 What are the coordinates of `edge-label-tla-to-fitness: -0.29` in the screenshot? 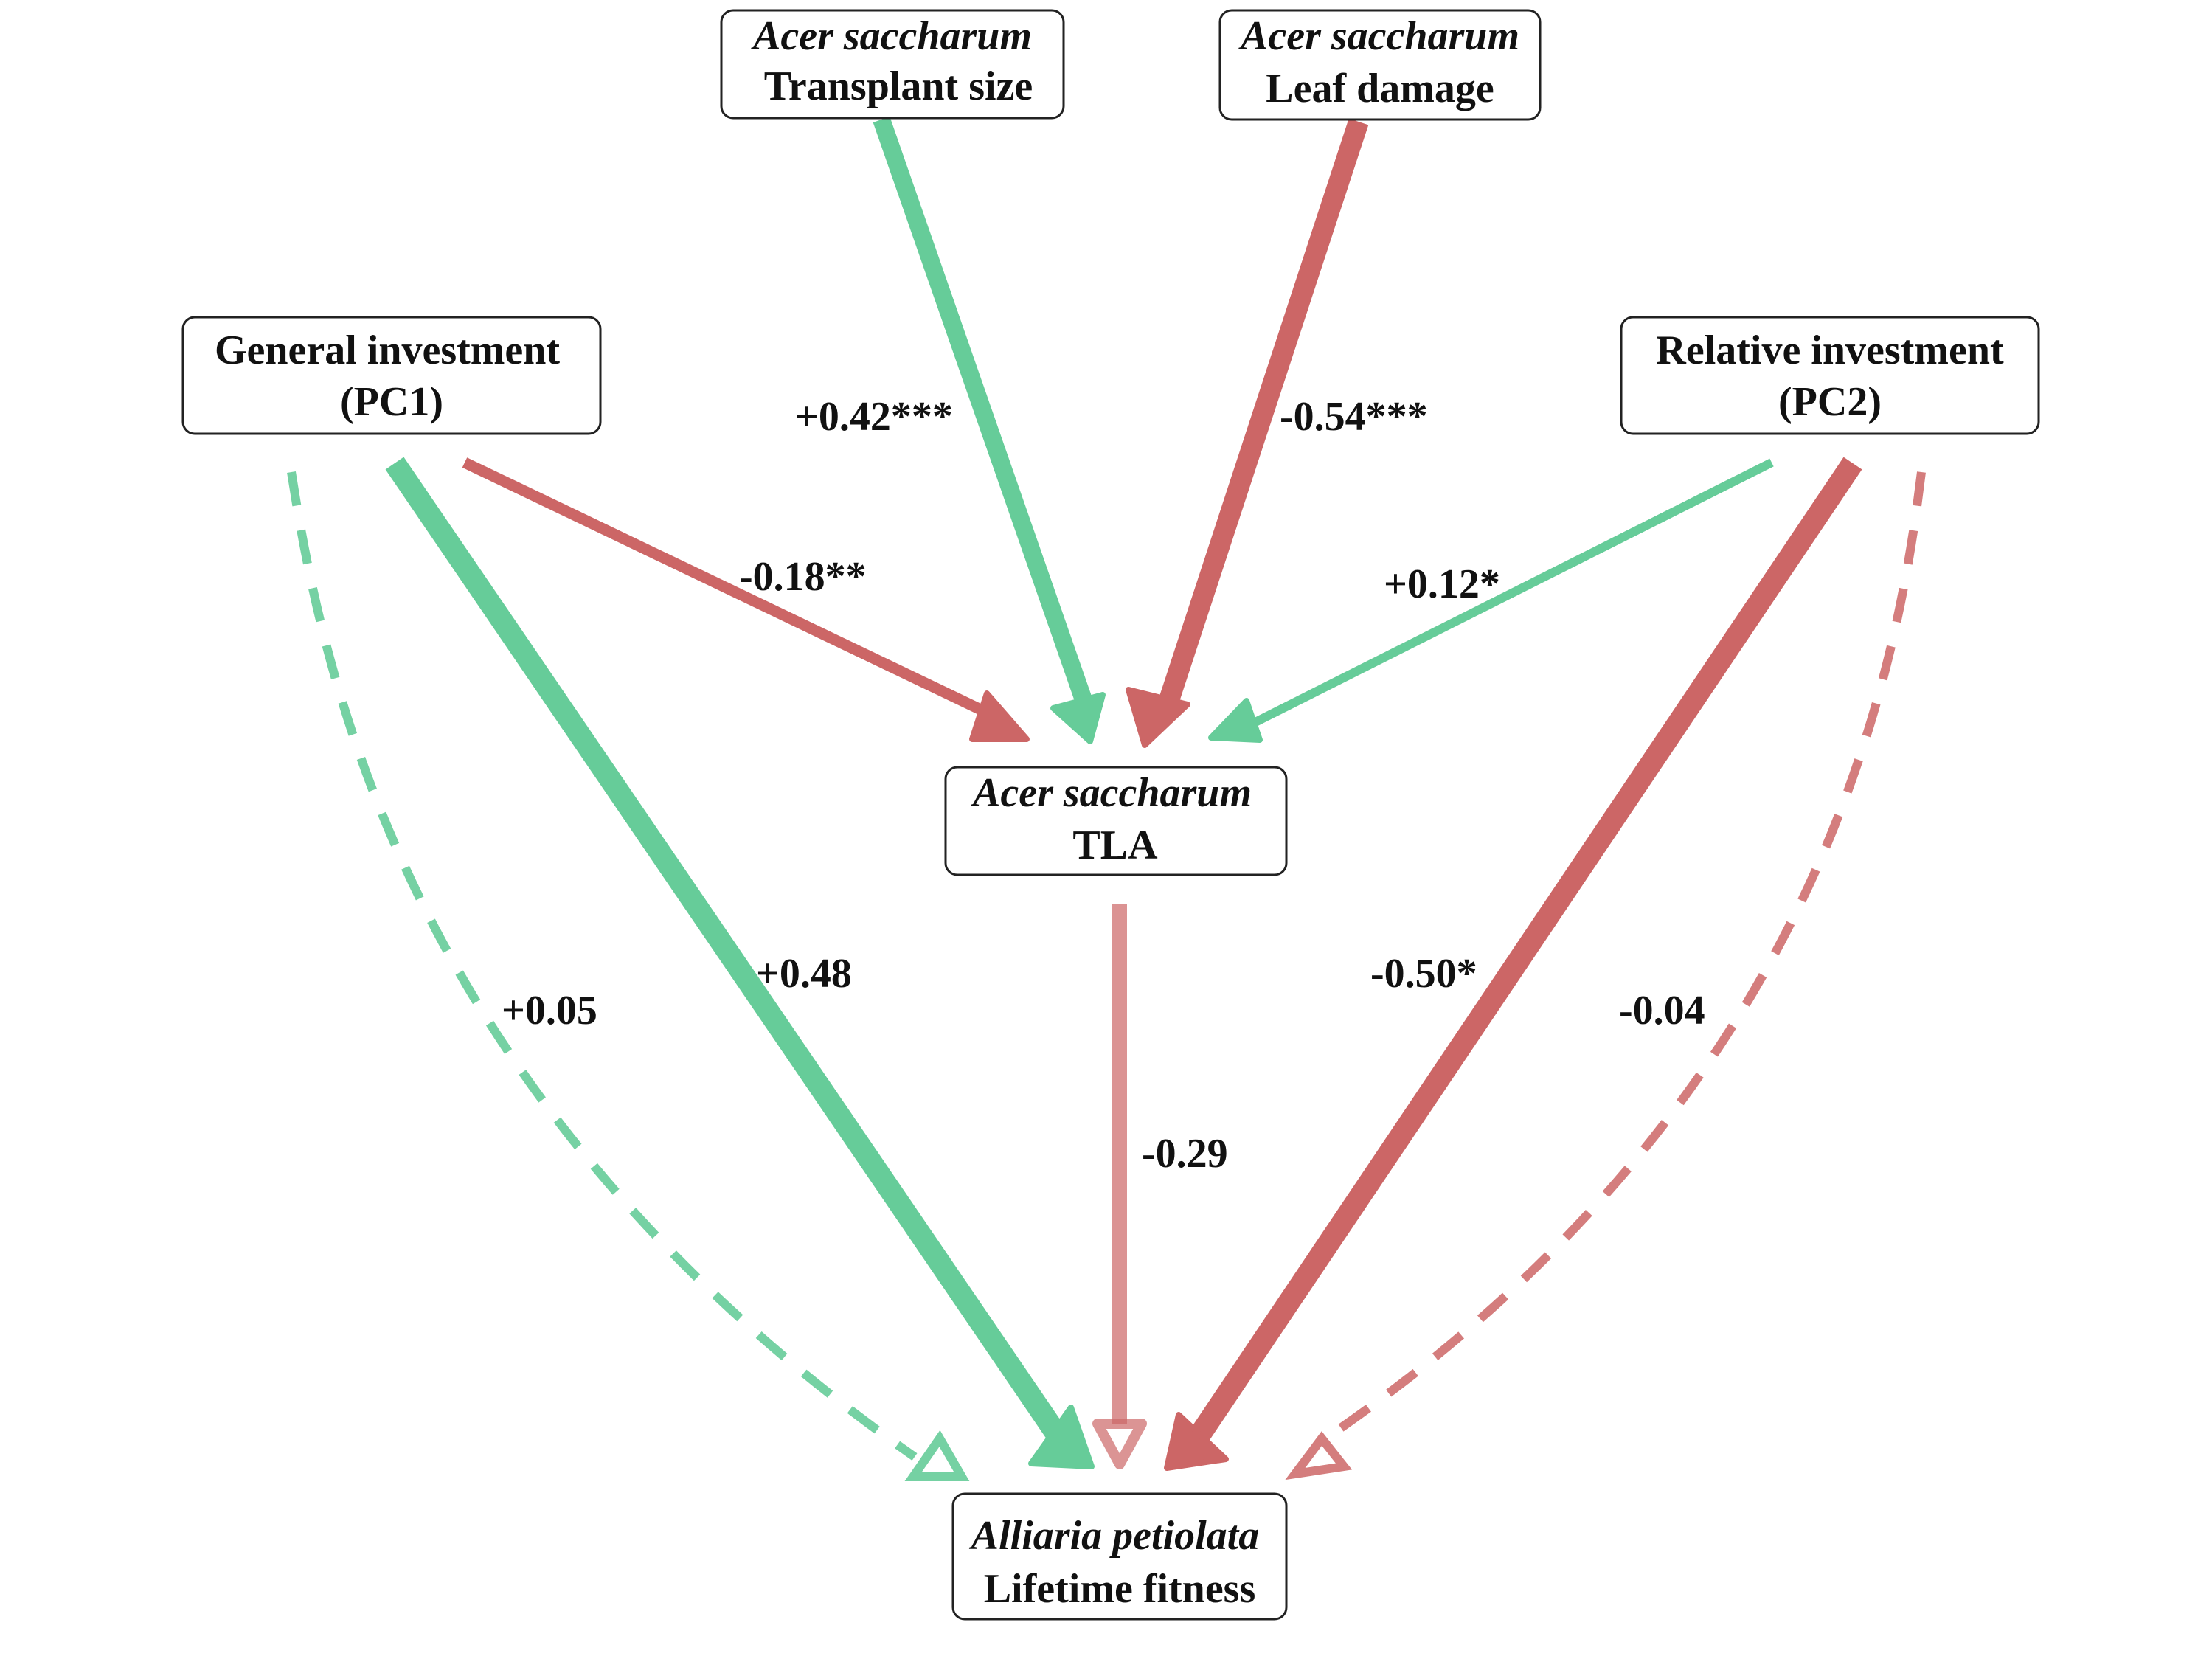 It's located at (1185, 1154).